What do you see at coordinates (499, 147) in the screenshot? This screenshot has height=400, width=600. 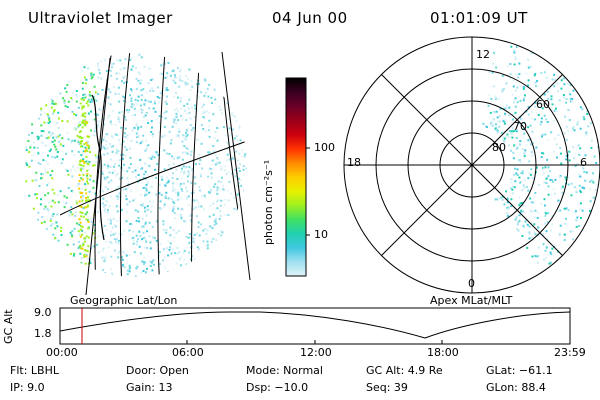 I see `lat-label-80: 80` at bounding box center [499, 147].